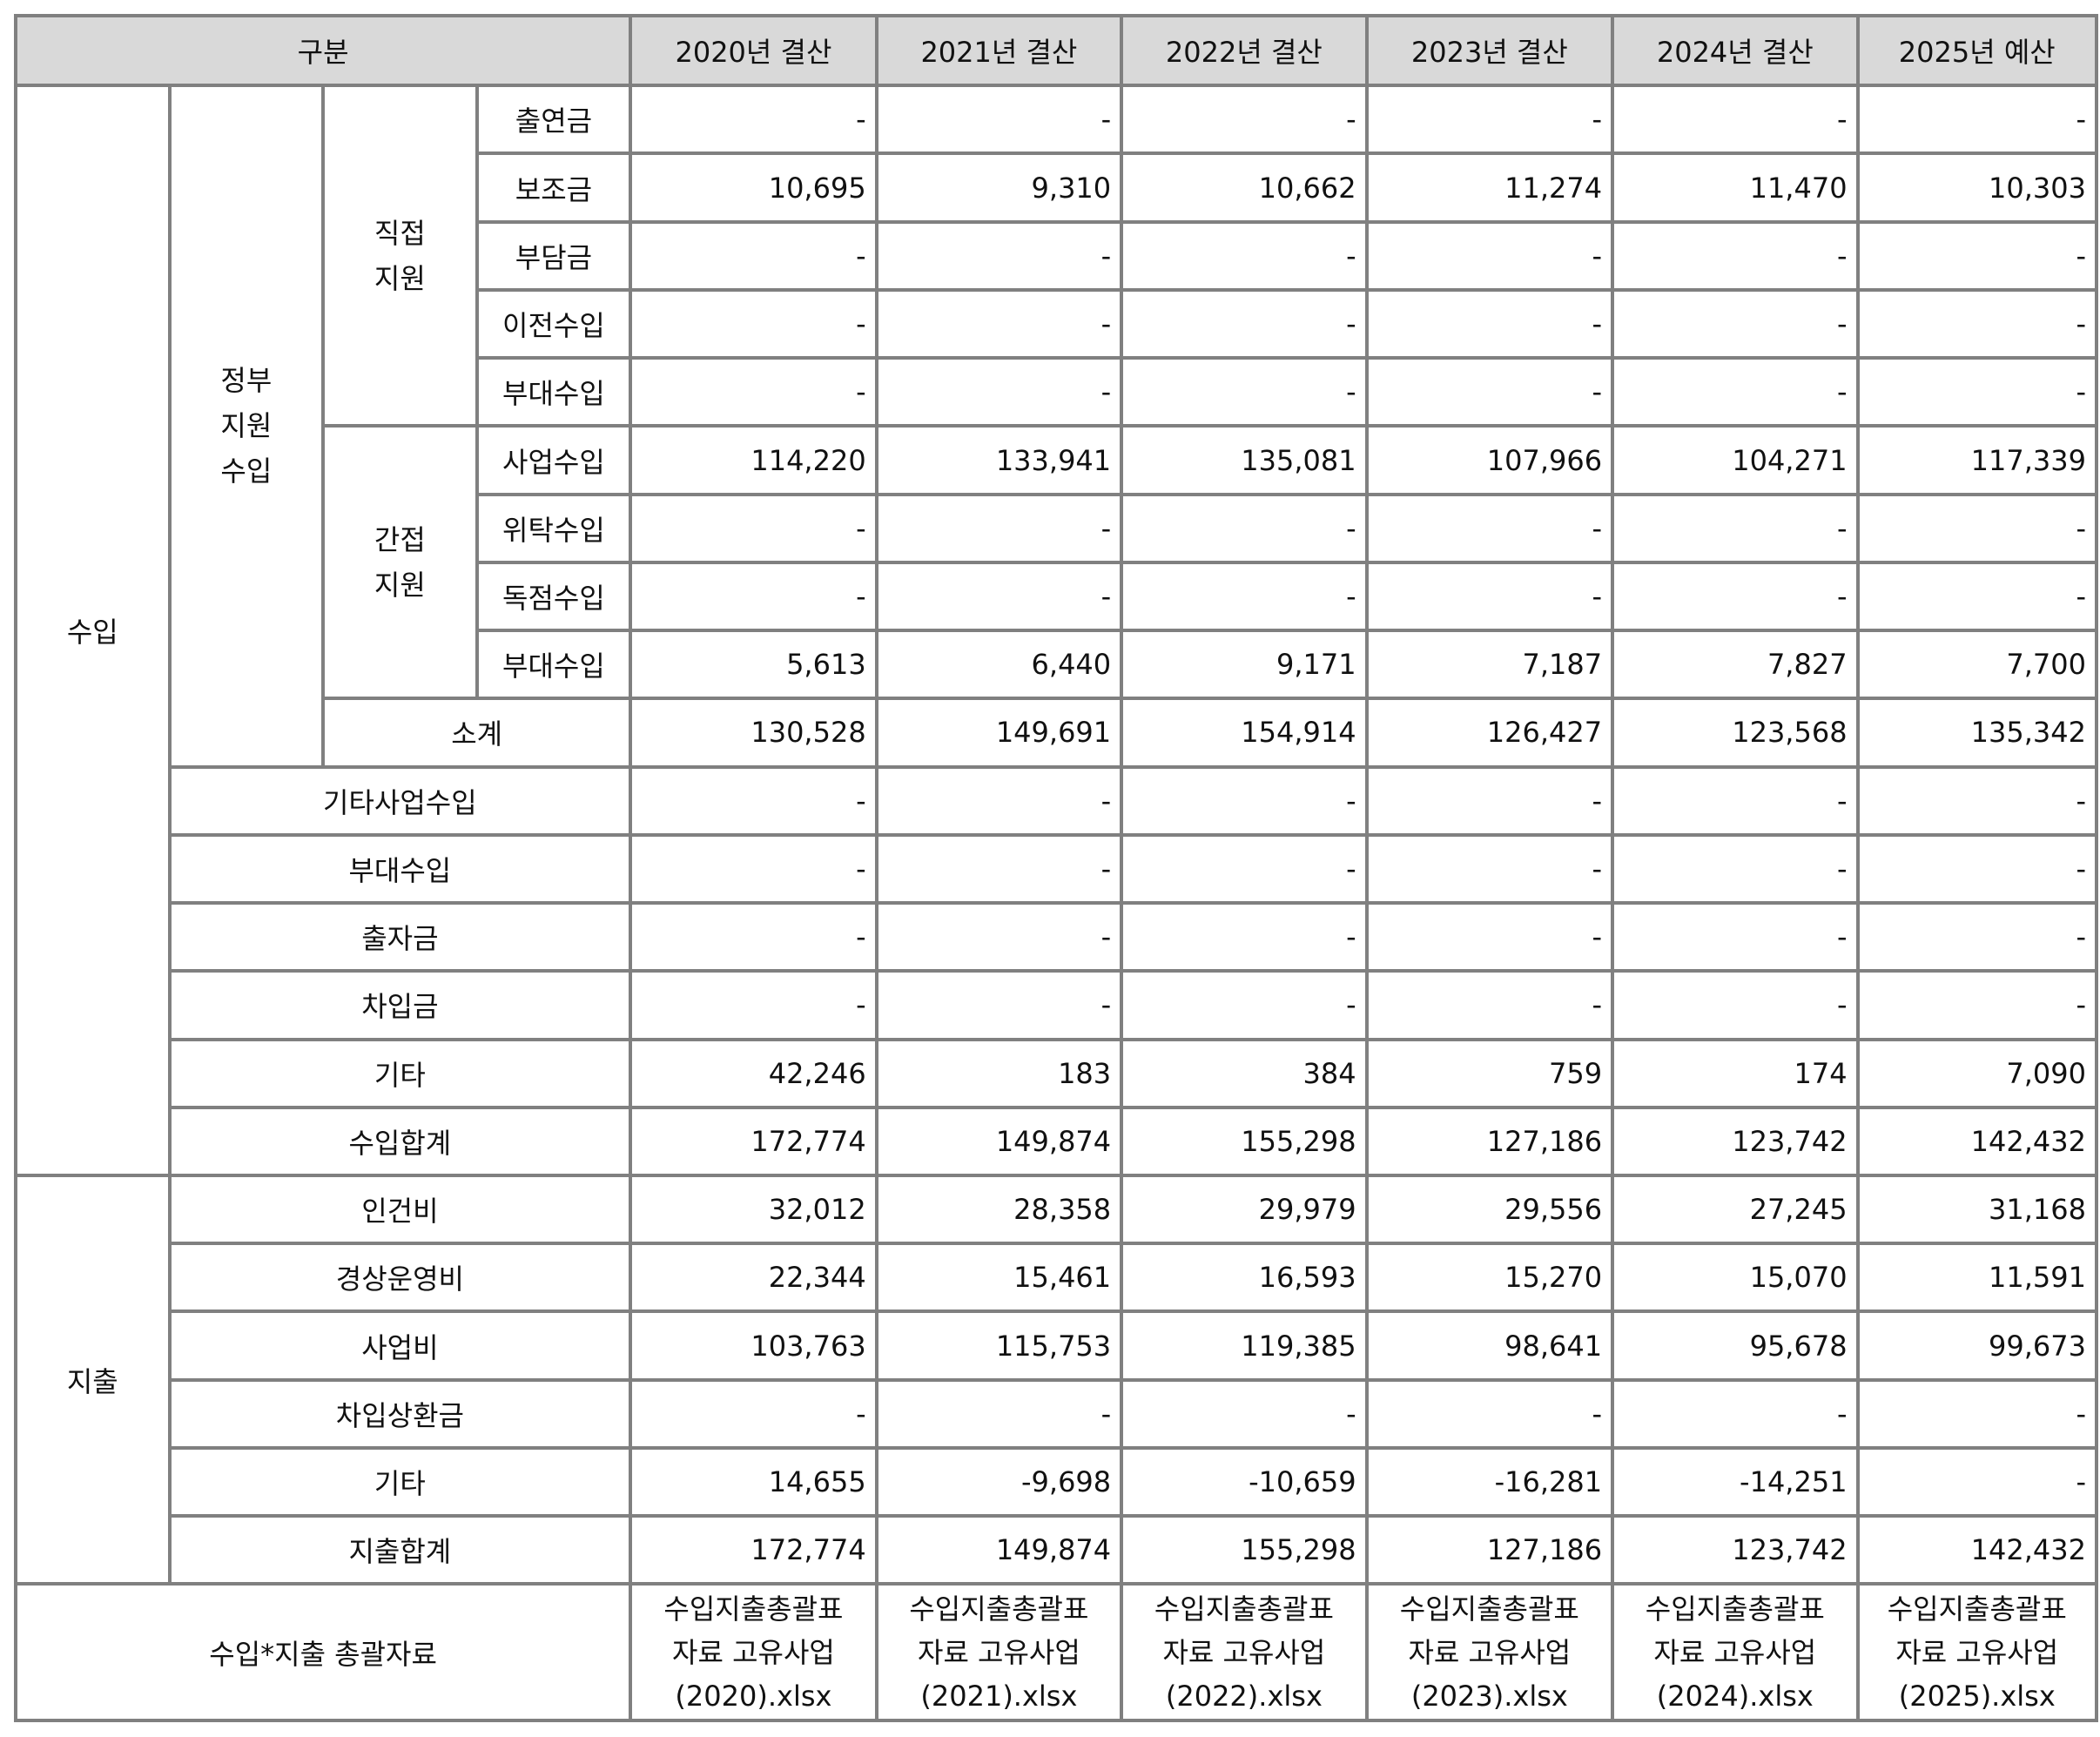  I want to click on value-cell: 154,914, so click(1244, 733).